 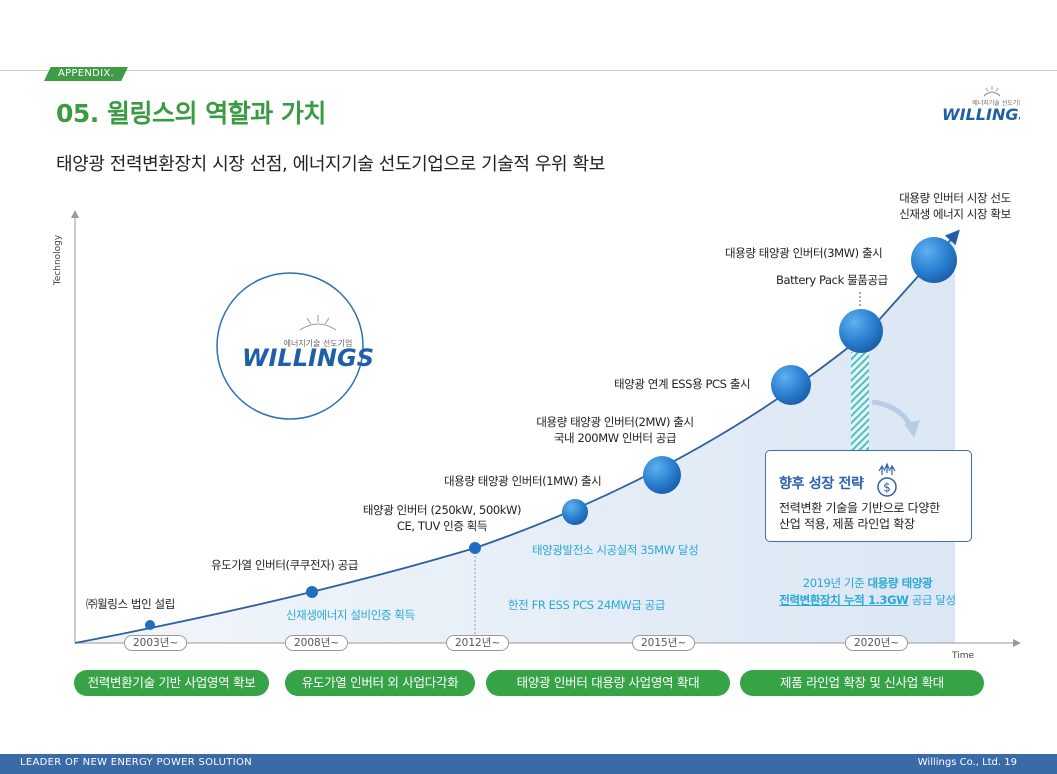 I want to click on milestone-label: 대용량 태양광 인버터(1MW) 출시, so click(x=523, y=481).